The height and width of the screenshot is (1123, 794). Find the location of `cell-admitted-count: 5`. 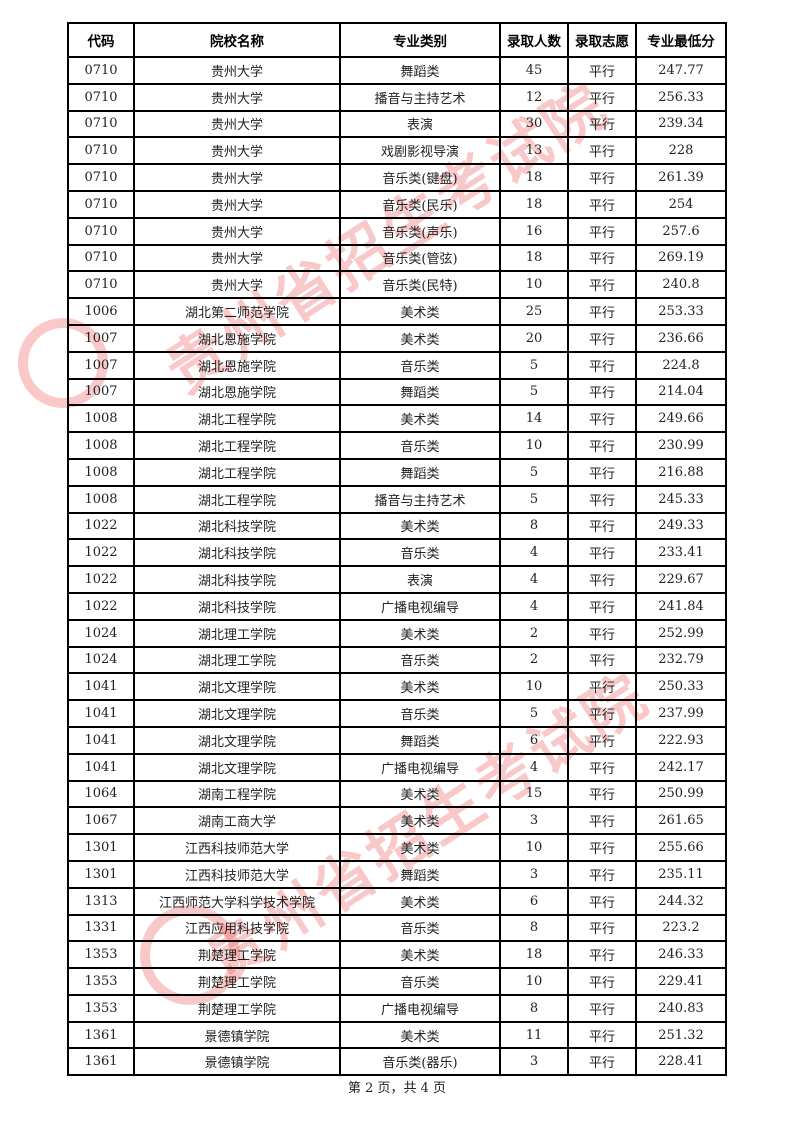

cell-admitted-count: 5 is located at coordinates (534, 472).